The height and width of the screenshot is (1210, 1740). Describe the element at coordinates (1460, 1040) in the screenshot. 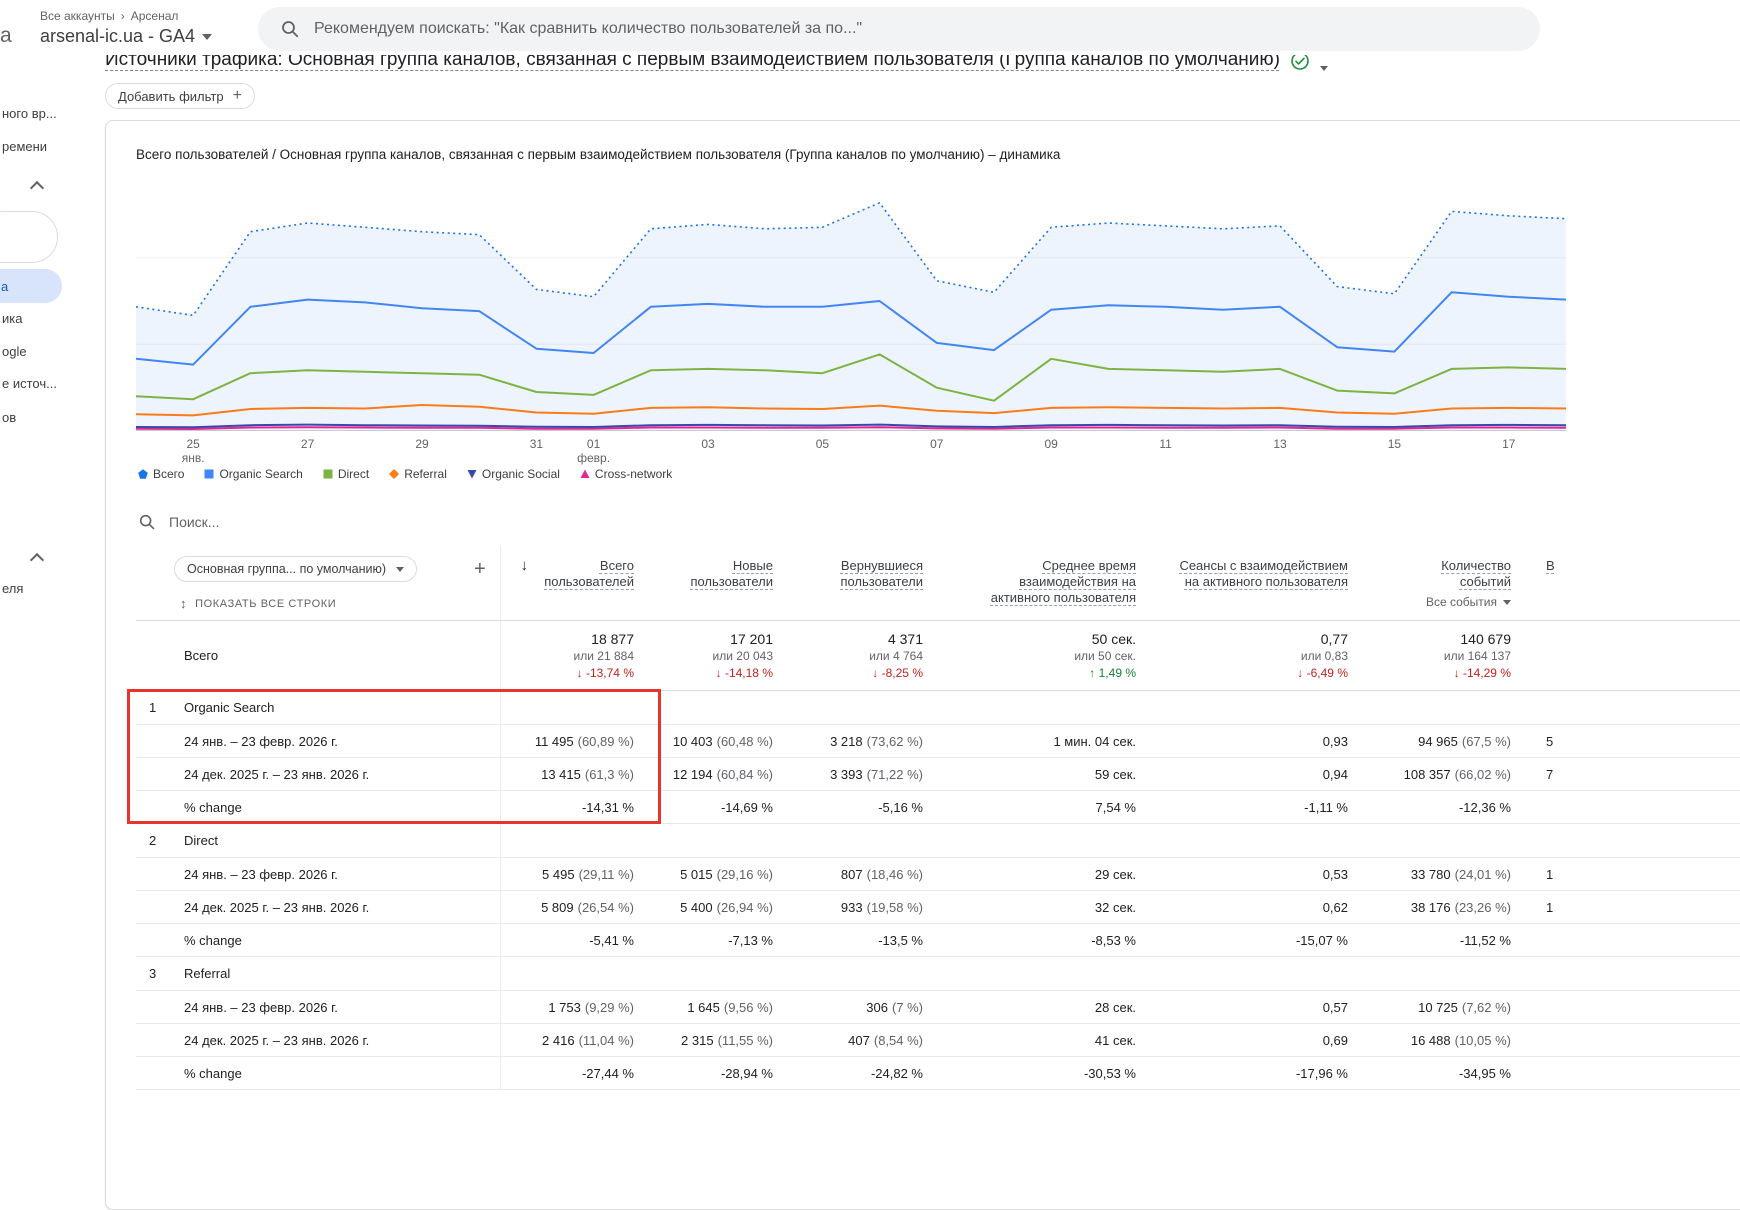

I see `metric-cell: 16 488 (10,05 %)` at that location.